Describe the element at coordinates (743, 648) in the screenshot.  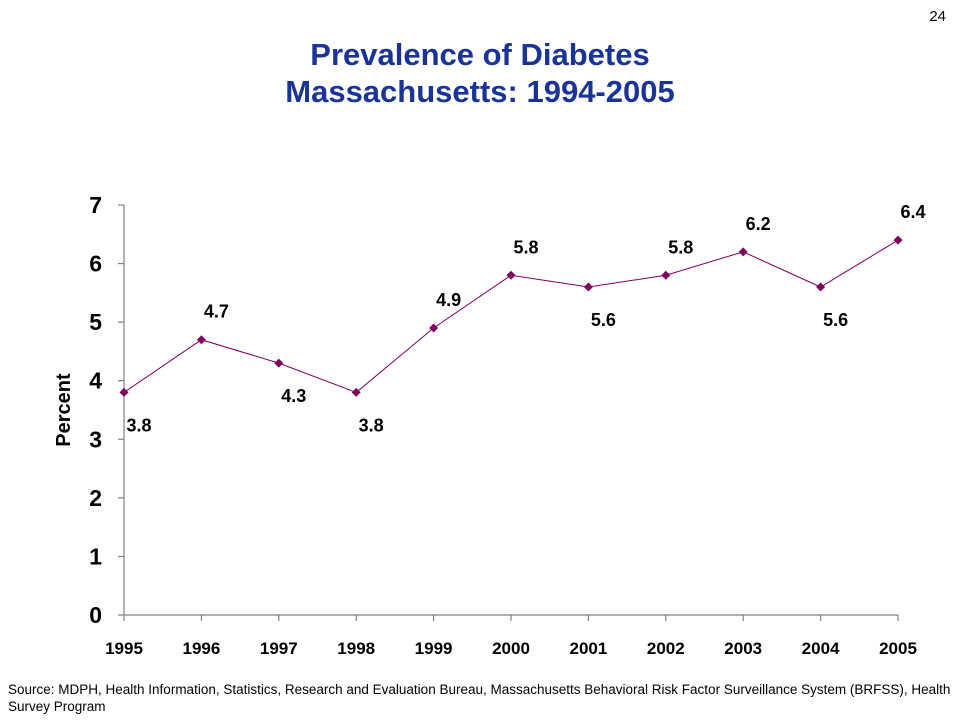
I see `x-tick-label: 2003` at that location.